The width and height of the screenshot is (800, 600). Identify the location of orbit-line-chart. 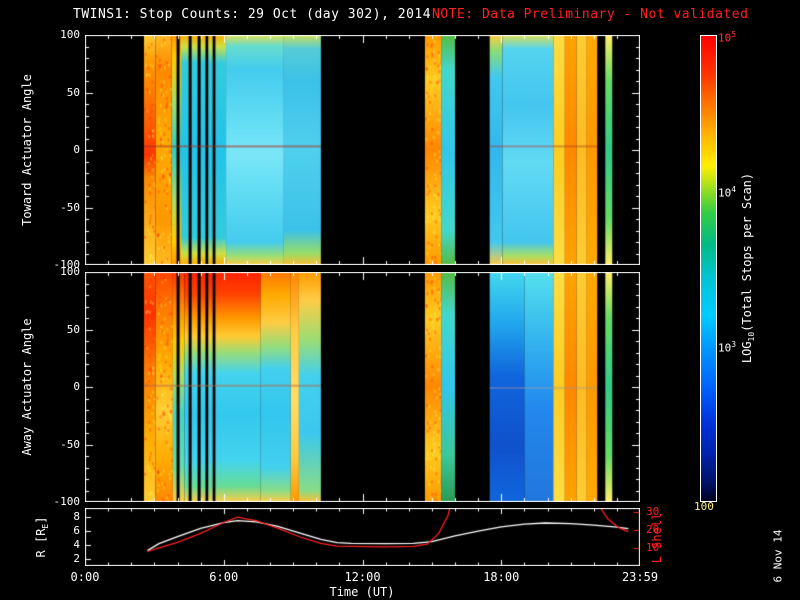
(362, 537).